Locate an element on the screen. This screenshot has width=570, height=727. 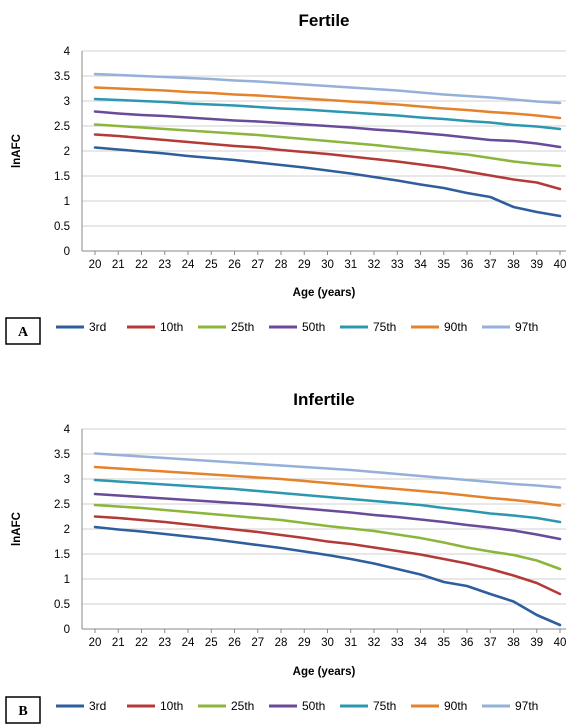
x-tick-label: 29 is located at coordinates (304, 265).